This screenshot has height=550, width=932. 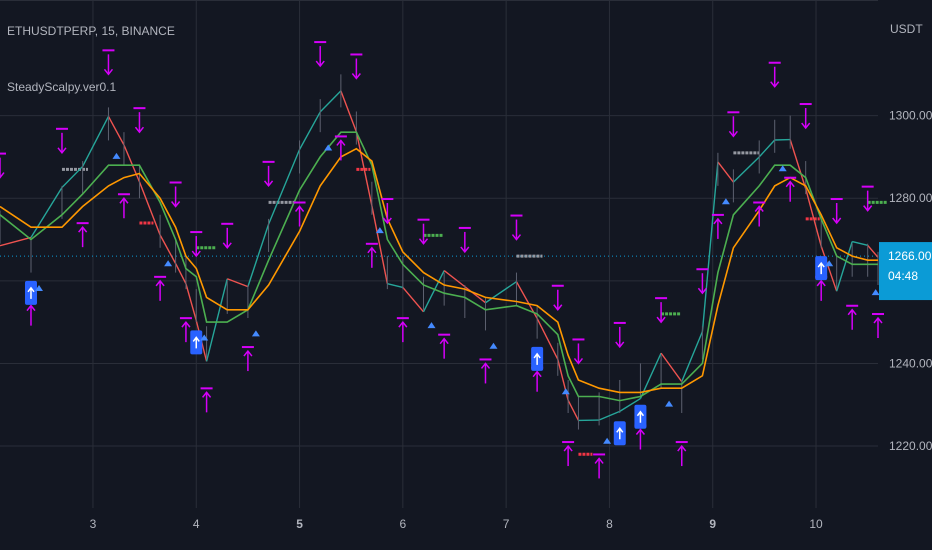 I want to click on x-tick-label: 4, so click(x=196, y=524).